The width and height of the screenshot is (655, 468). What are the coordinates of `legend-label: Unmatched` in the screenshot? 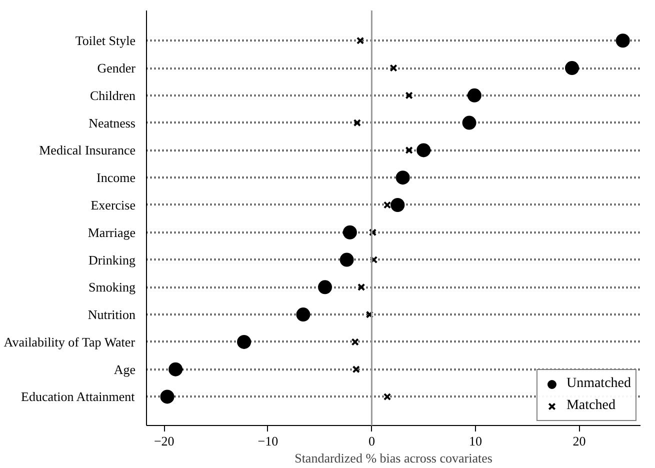 It's located at (598, 384).